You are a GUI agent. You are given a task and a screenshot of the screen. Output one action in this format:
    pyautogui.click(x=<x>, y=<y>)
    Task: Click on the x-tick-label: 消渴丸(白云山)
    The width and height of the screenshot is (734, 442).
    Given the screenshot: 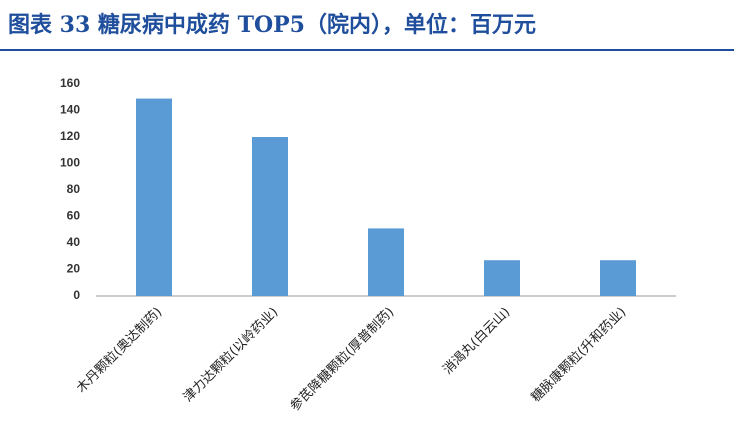 What is the action you would take?
    pyautogui.click(x=477, y=341)
    